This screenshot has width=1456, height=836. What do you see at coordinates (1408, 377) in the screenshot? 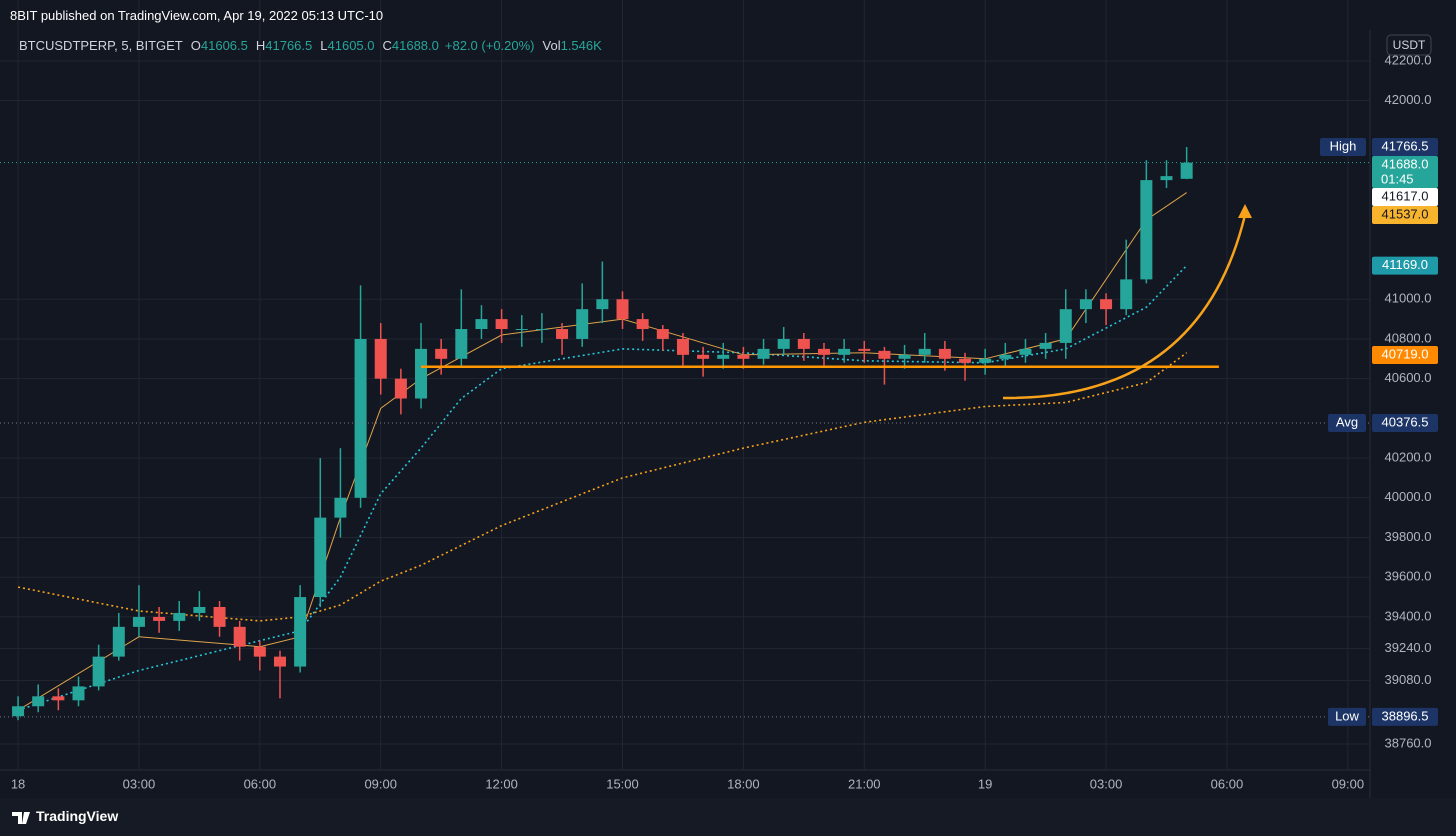
I see `y-tick-label: 40600.0` at bounding box center [1408, 377].